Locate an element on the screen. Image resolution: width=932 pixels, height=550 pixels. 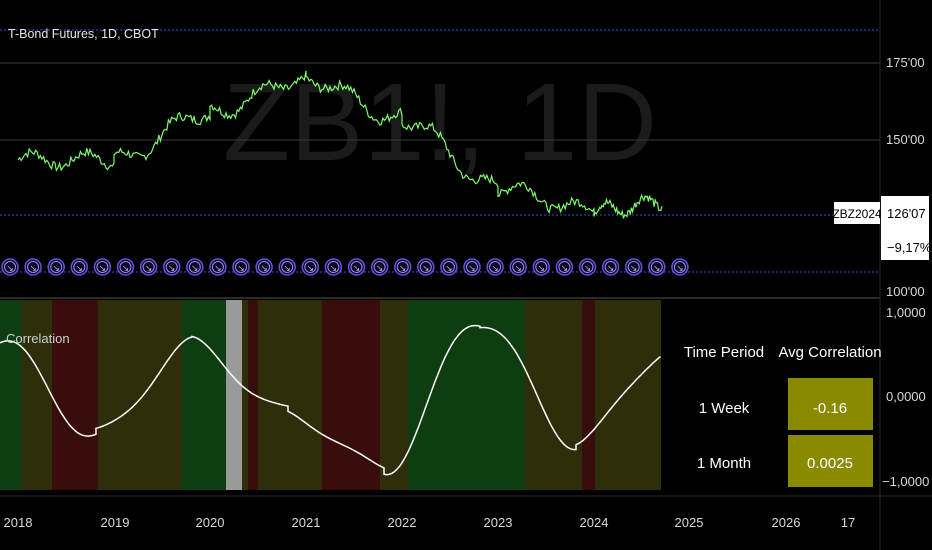
table-row-value: -0.16 is located at coordinates (830, 408).